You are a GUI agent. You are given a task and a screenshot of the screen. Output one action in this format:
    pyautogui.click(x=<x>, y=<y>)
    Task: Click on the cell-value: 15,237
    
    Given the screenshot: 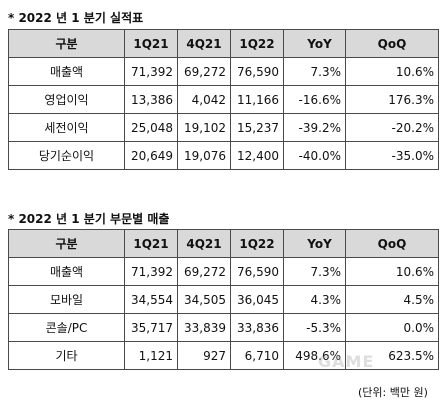 What is the action you would take?
    pyautogui.click(x=257, y=127)
    